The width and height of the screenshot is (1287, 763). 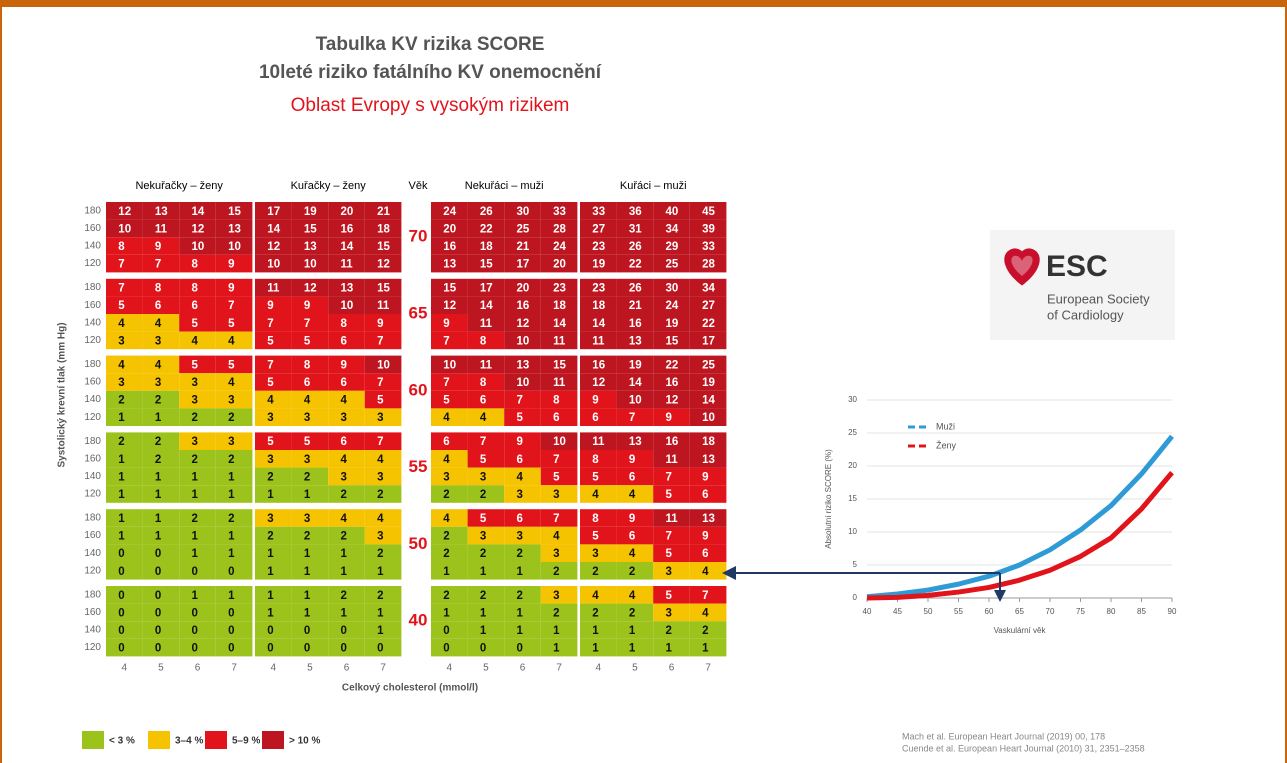 What do you see at coordinates (635, 289) in the screenshot?
I see `risk-value: 26` at bounding box center [635, 289].